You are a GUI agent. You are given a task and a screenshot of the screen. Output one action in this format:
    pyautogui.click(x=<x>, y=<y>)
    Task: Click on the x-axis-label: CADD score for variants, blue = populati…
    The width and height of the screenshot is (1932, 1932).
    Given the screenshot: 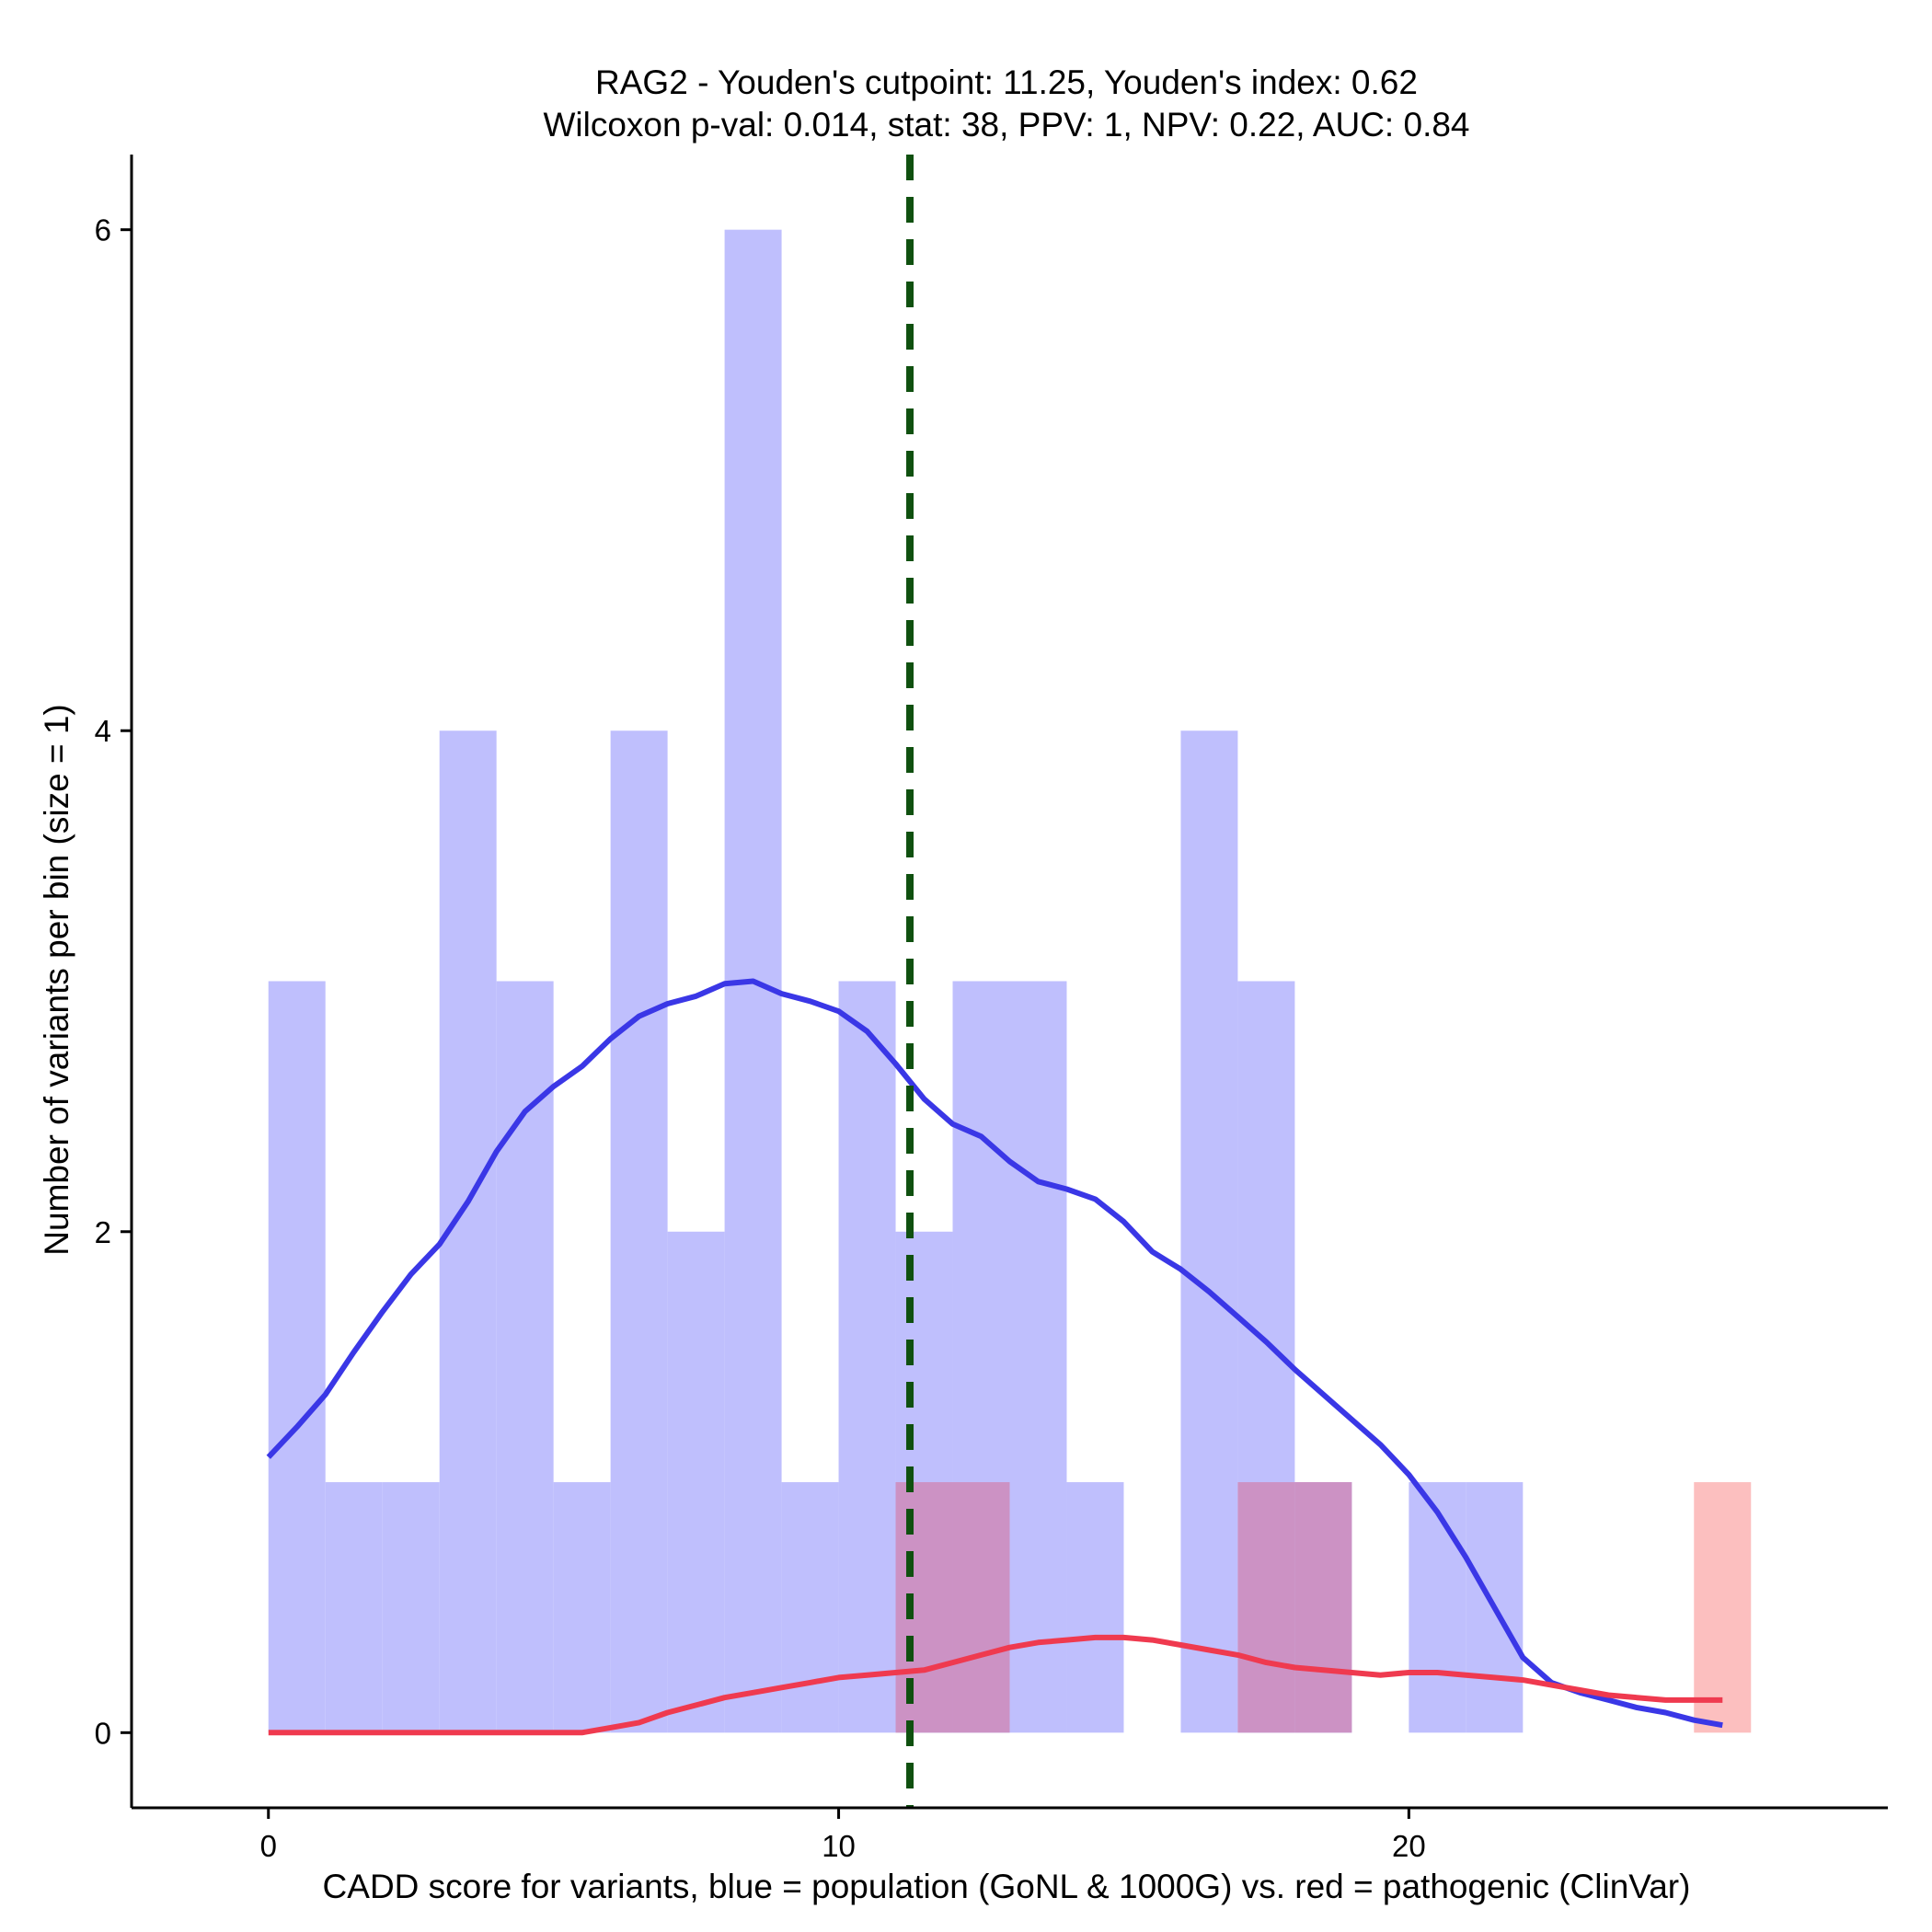 What is the action you would take?
    pyautogui.click(x=1007, y=1886)
    